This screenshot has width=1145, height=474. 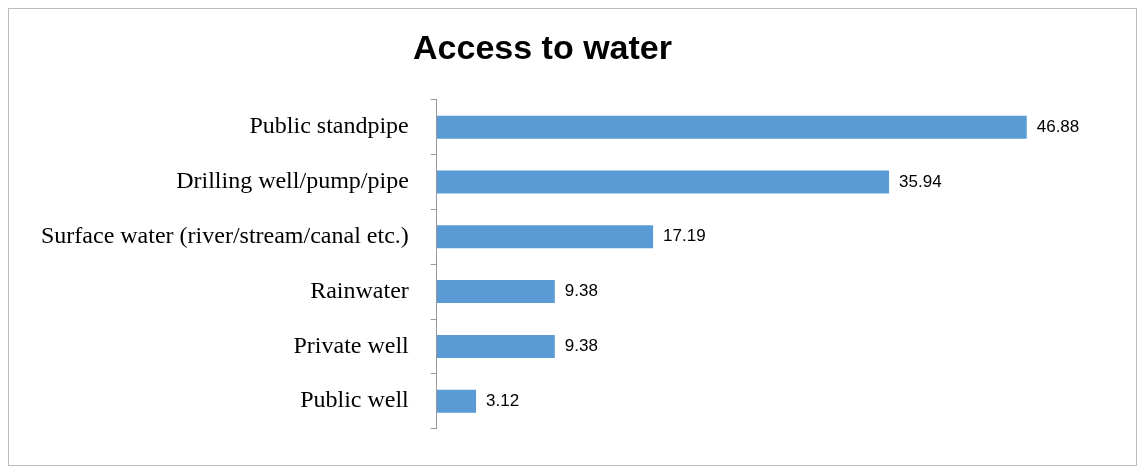 I want to click on y-tick-label: Surface water (river/stream/canal etc.), so click(x=225, y=235).